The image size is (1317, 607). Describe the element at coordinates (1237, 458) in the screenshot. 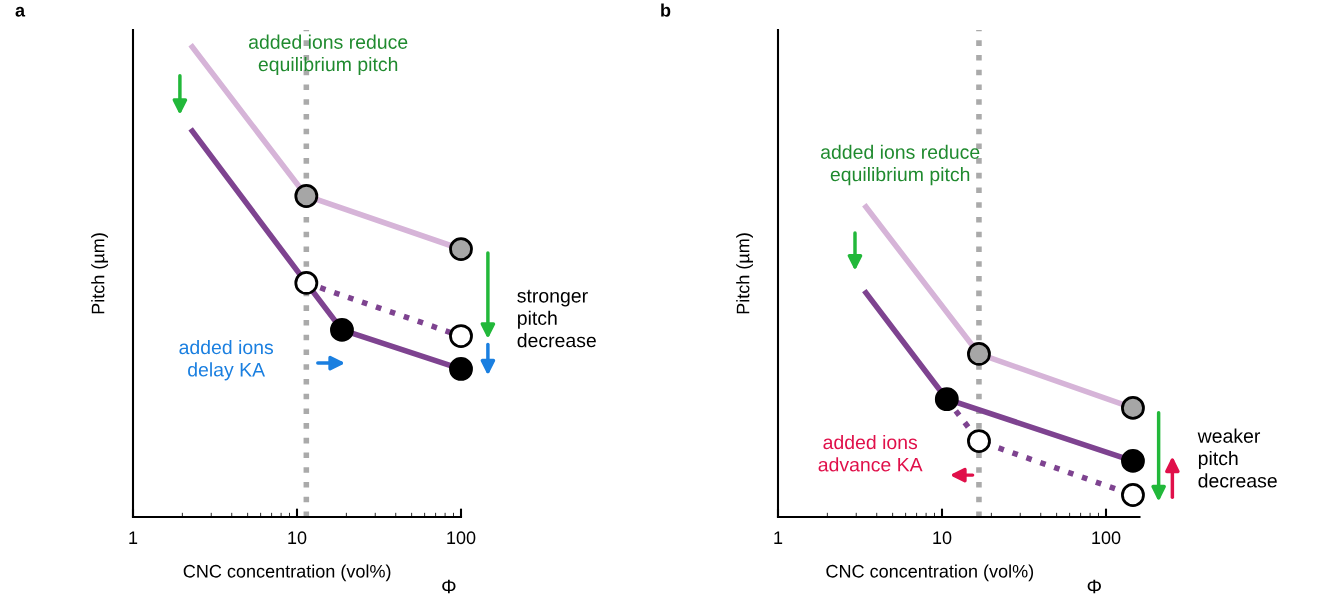

I see `text: weaker pitch decrease` at that location.